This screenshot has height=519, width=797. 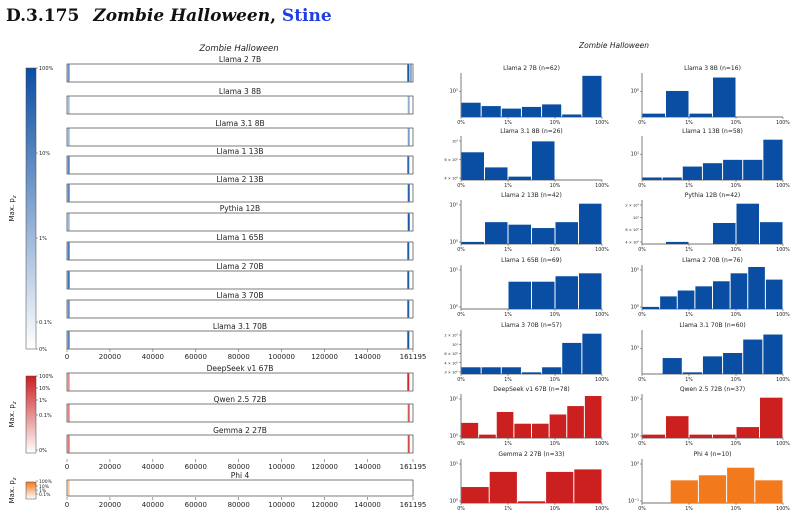 What do you see at coordinates (712, 325) in the screenshot?
I see `panel-title-llama-3-1-70b-n-60: Llama 3.1 70B (n=60)` at bounding box center [712, 325].